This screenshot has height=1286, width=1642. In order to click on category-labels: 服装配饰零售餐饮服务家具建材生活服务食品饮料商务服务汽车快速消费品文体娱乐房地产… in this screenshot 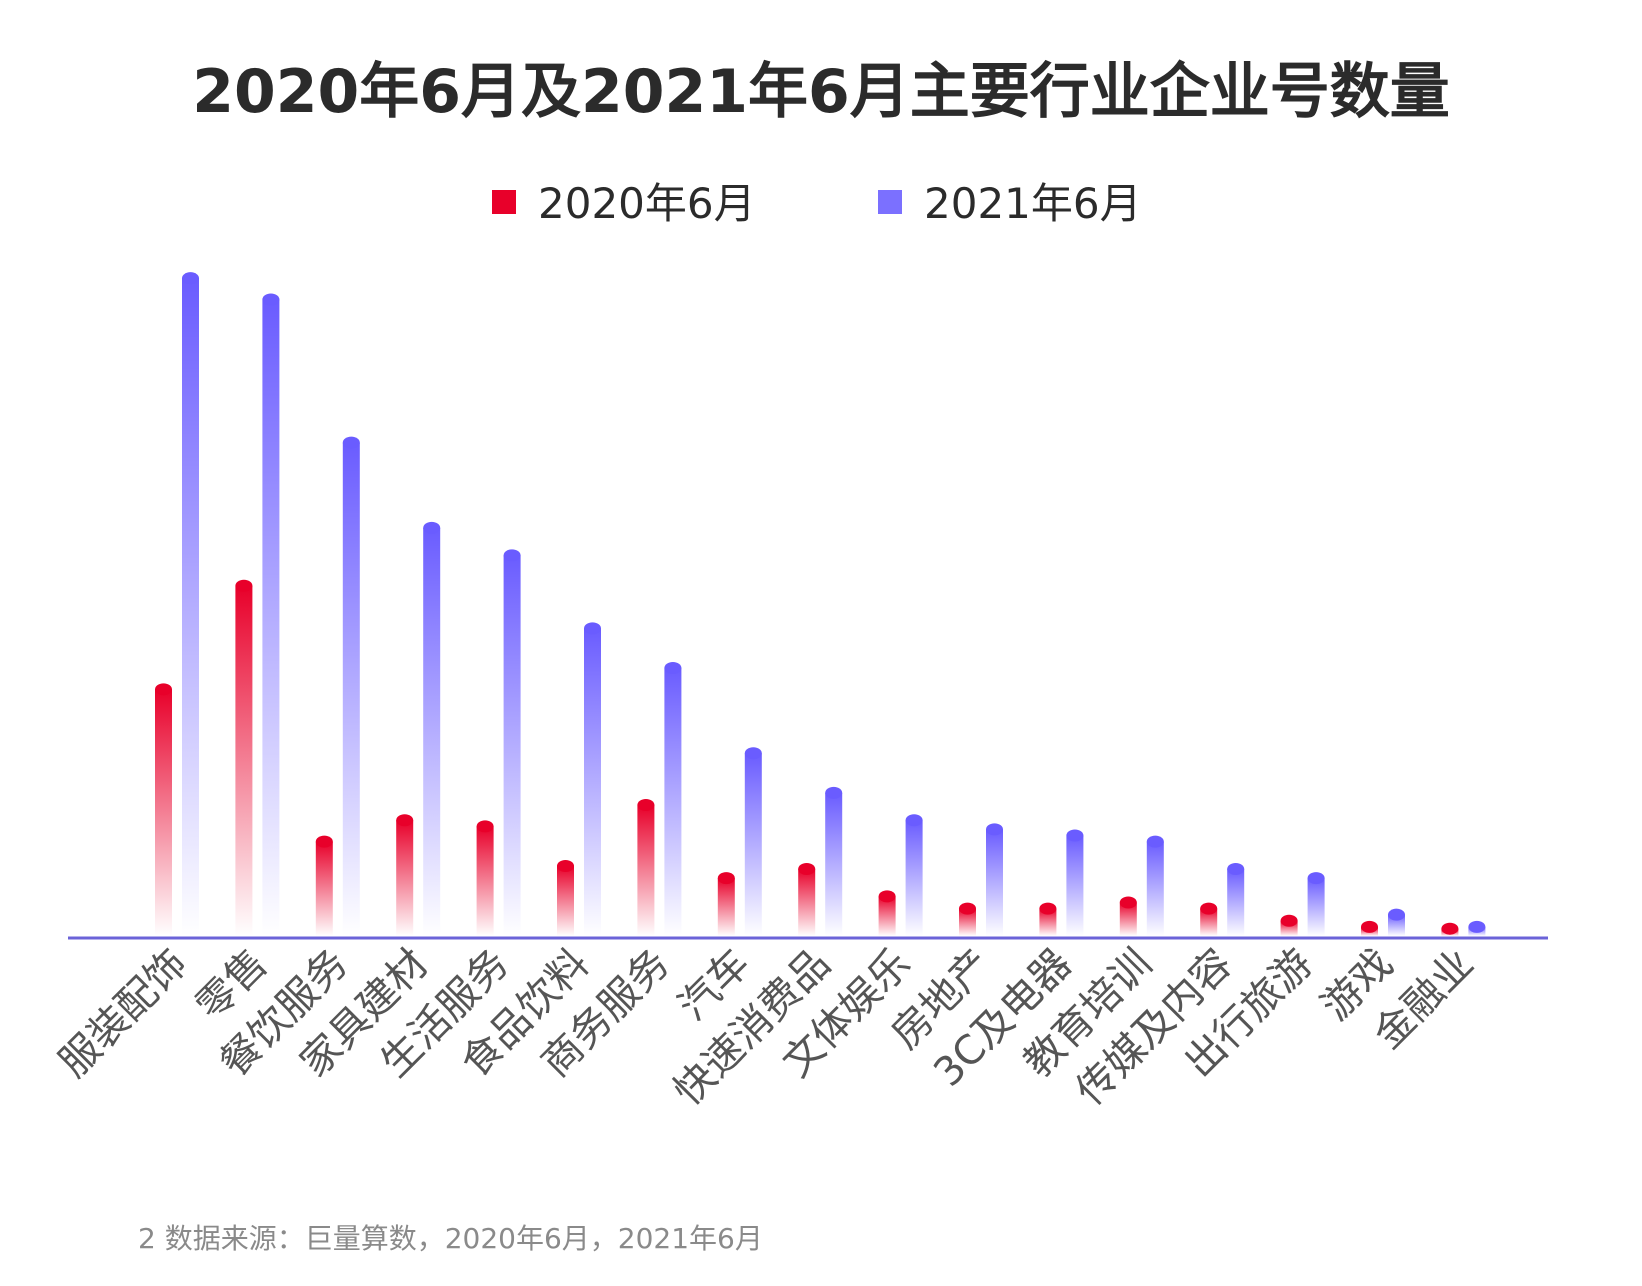, I will do `click(766, 1028)`.